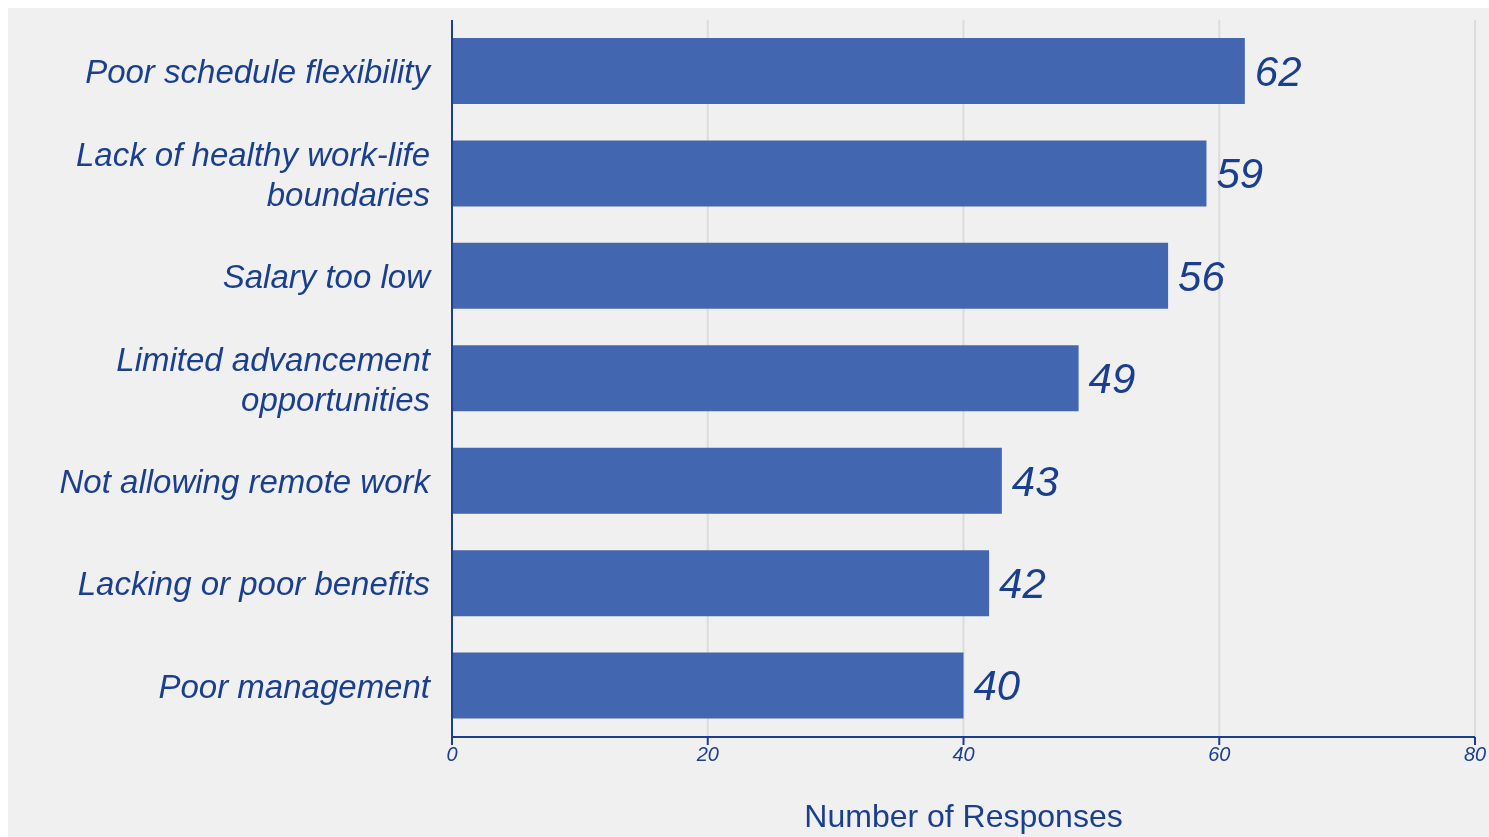 This screenshot has height=837, width=1489. Describe the element at coordinates (1022, 584) in the screenshot. I see `data-label: 42` at that location.